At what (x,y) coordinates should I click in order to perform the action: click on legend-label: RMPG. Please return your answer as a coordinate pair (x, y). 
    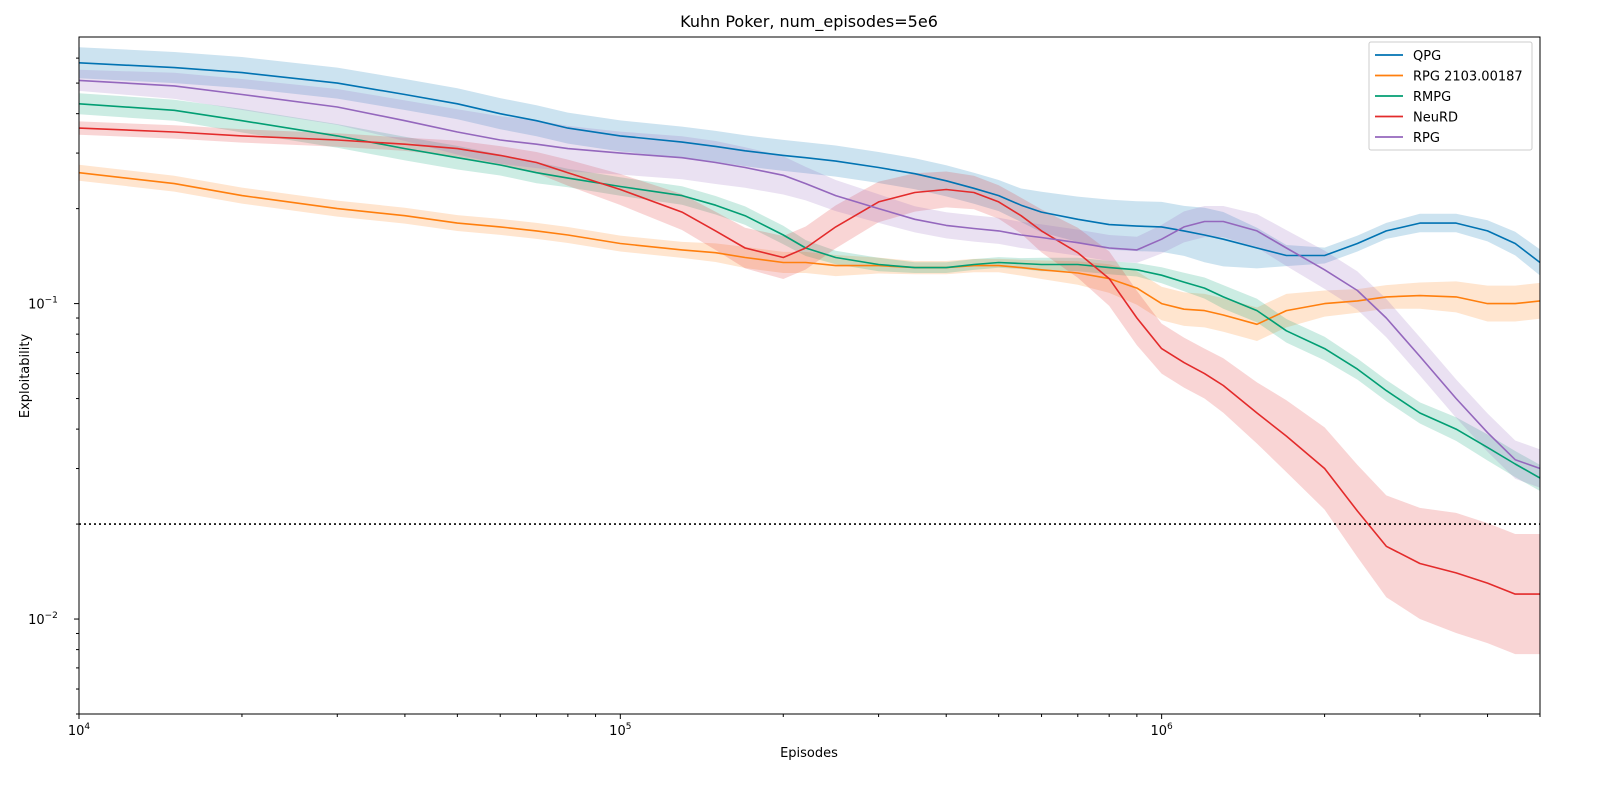
    Looking at the image, I should click on (1432, 97).